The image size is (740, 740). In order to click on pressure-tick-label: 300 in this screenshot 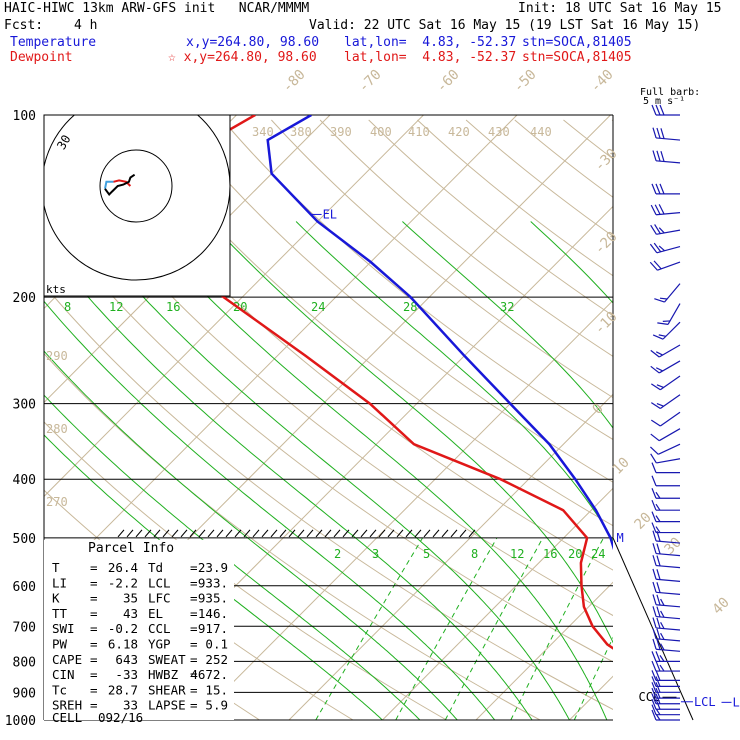, I will do `click(24, 405)`.